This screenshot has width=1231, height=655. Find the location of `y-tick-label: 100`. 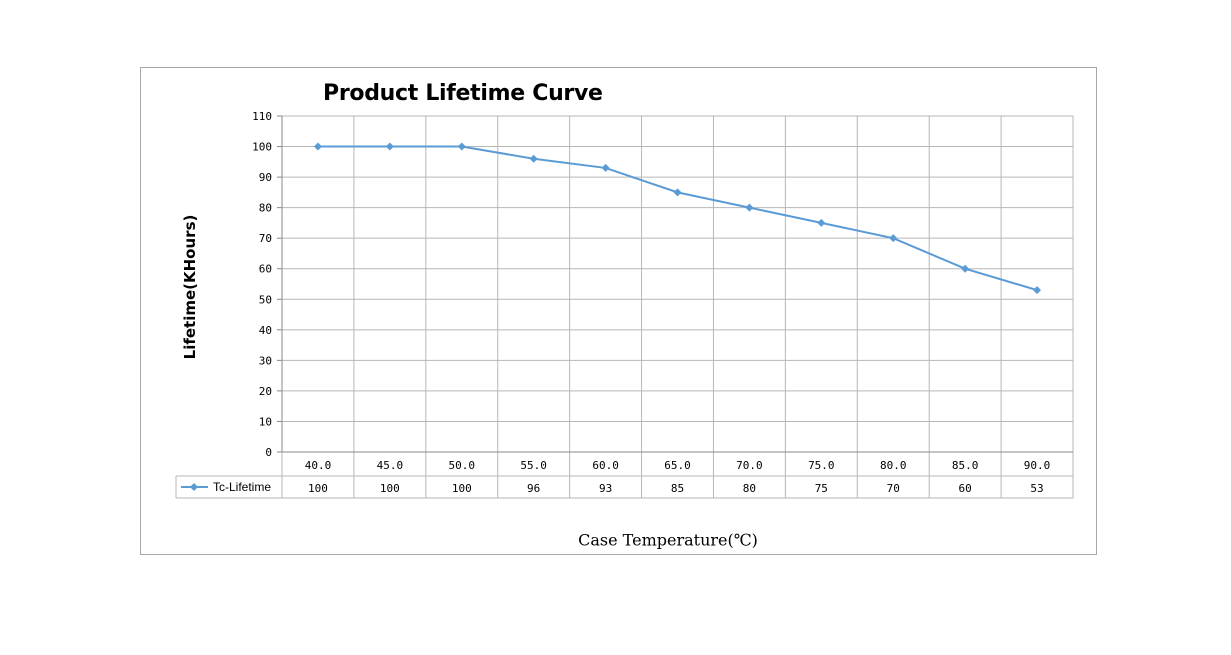

y-tick-label: 100 is located at coordinates (262, 147).